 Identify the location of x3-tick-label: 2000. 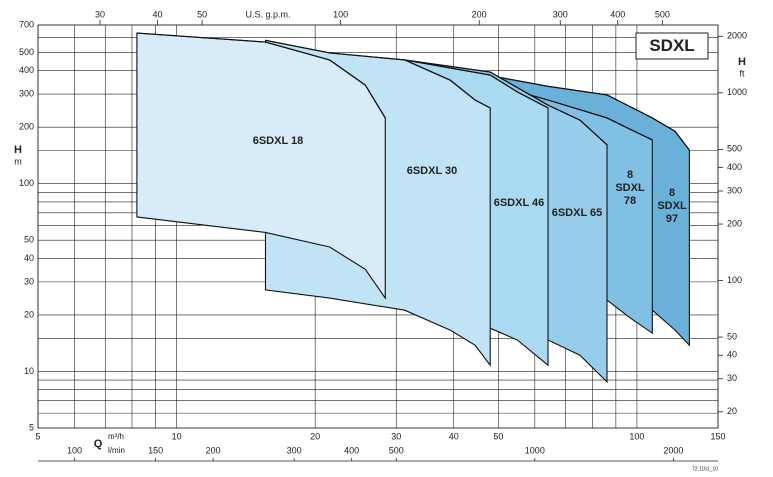
(673, 450).